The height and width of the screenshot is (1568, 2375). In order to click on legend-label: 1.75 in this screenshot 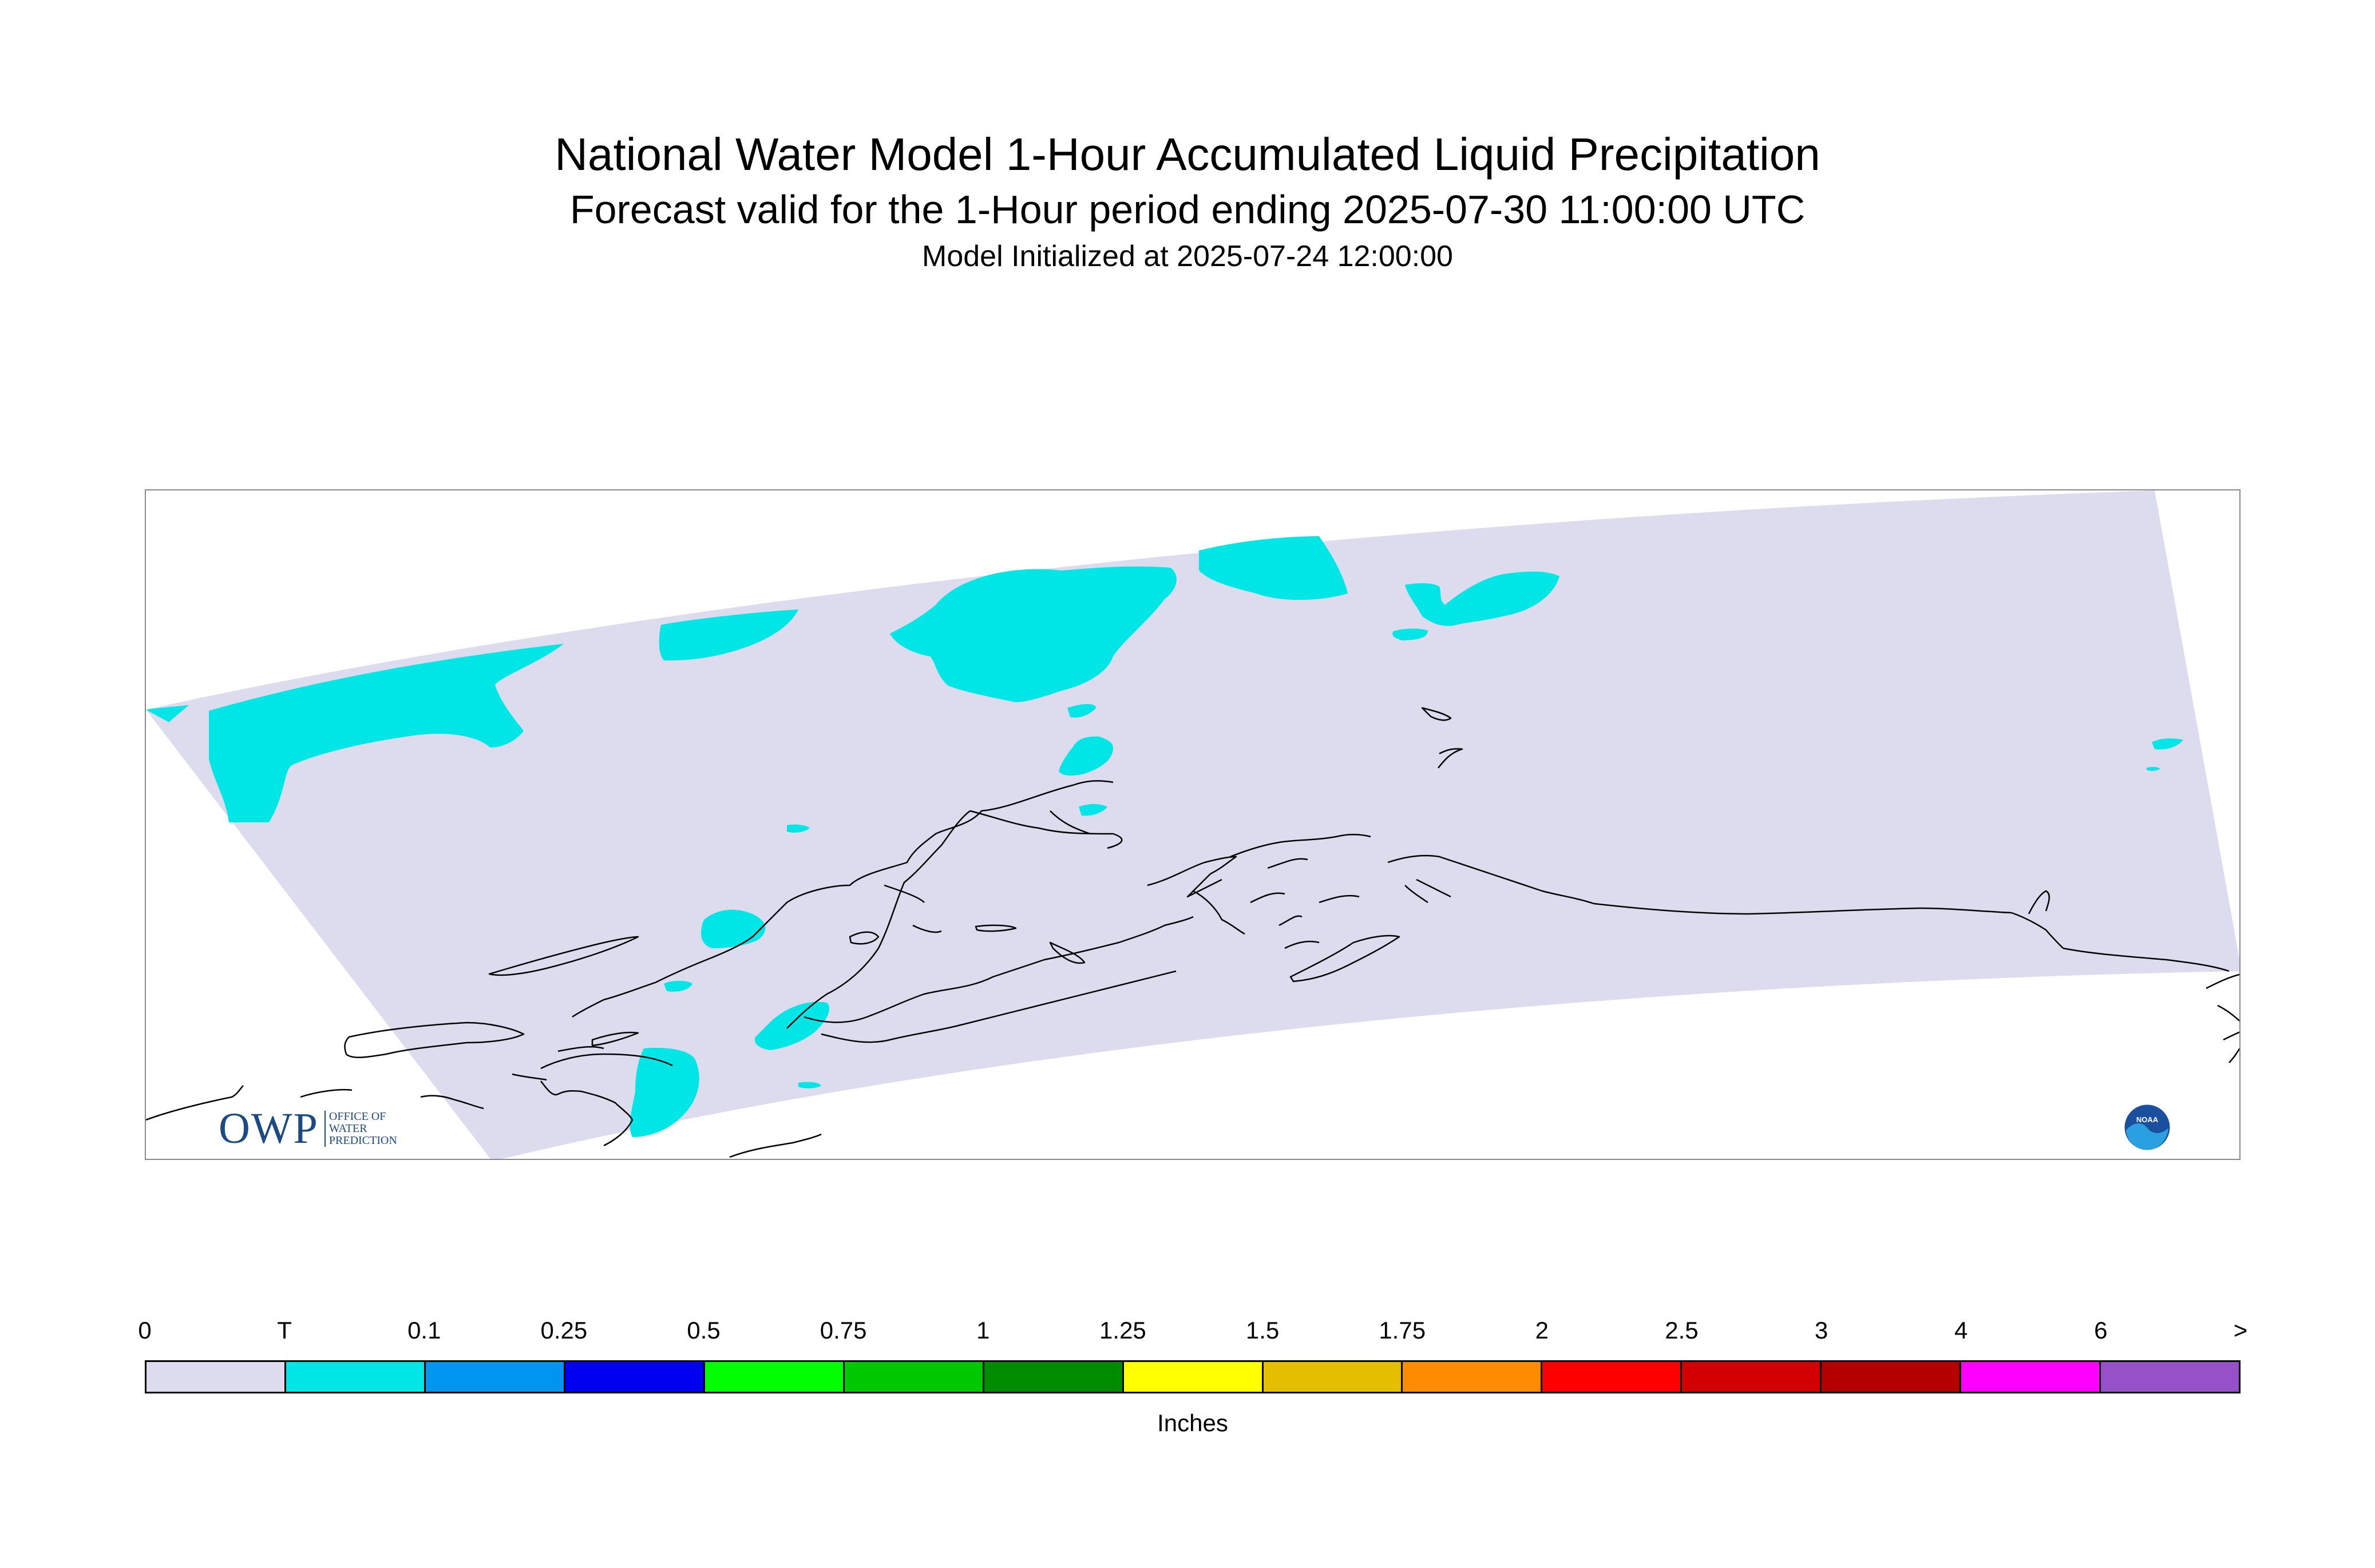, I will do `click(1402, 1330)`.